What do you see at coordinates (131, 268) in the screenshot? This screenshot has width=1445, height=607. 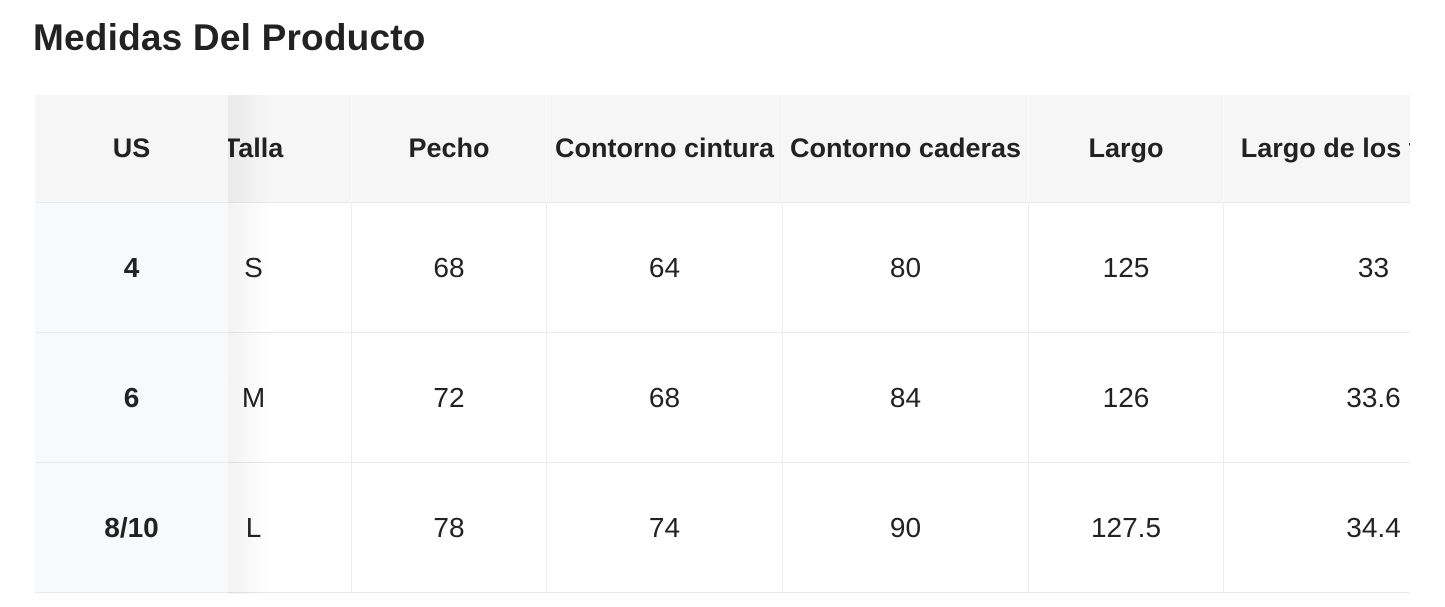 I see `sticky-cell-us: 4` at bounding box center [131, 268].